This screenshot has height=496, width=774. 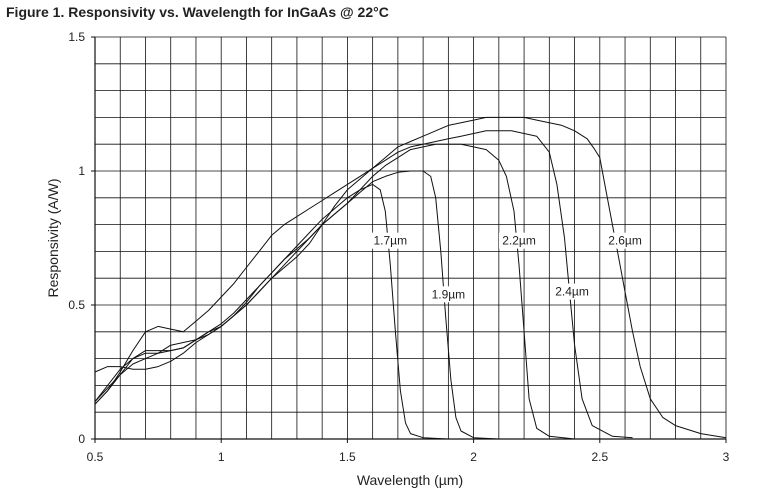 I want to click on x-tick-label: 2.5, so click(x=599, y=457).